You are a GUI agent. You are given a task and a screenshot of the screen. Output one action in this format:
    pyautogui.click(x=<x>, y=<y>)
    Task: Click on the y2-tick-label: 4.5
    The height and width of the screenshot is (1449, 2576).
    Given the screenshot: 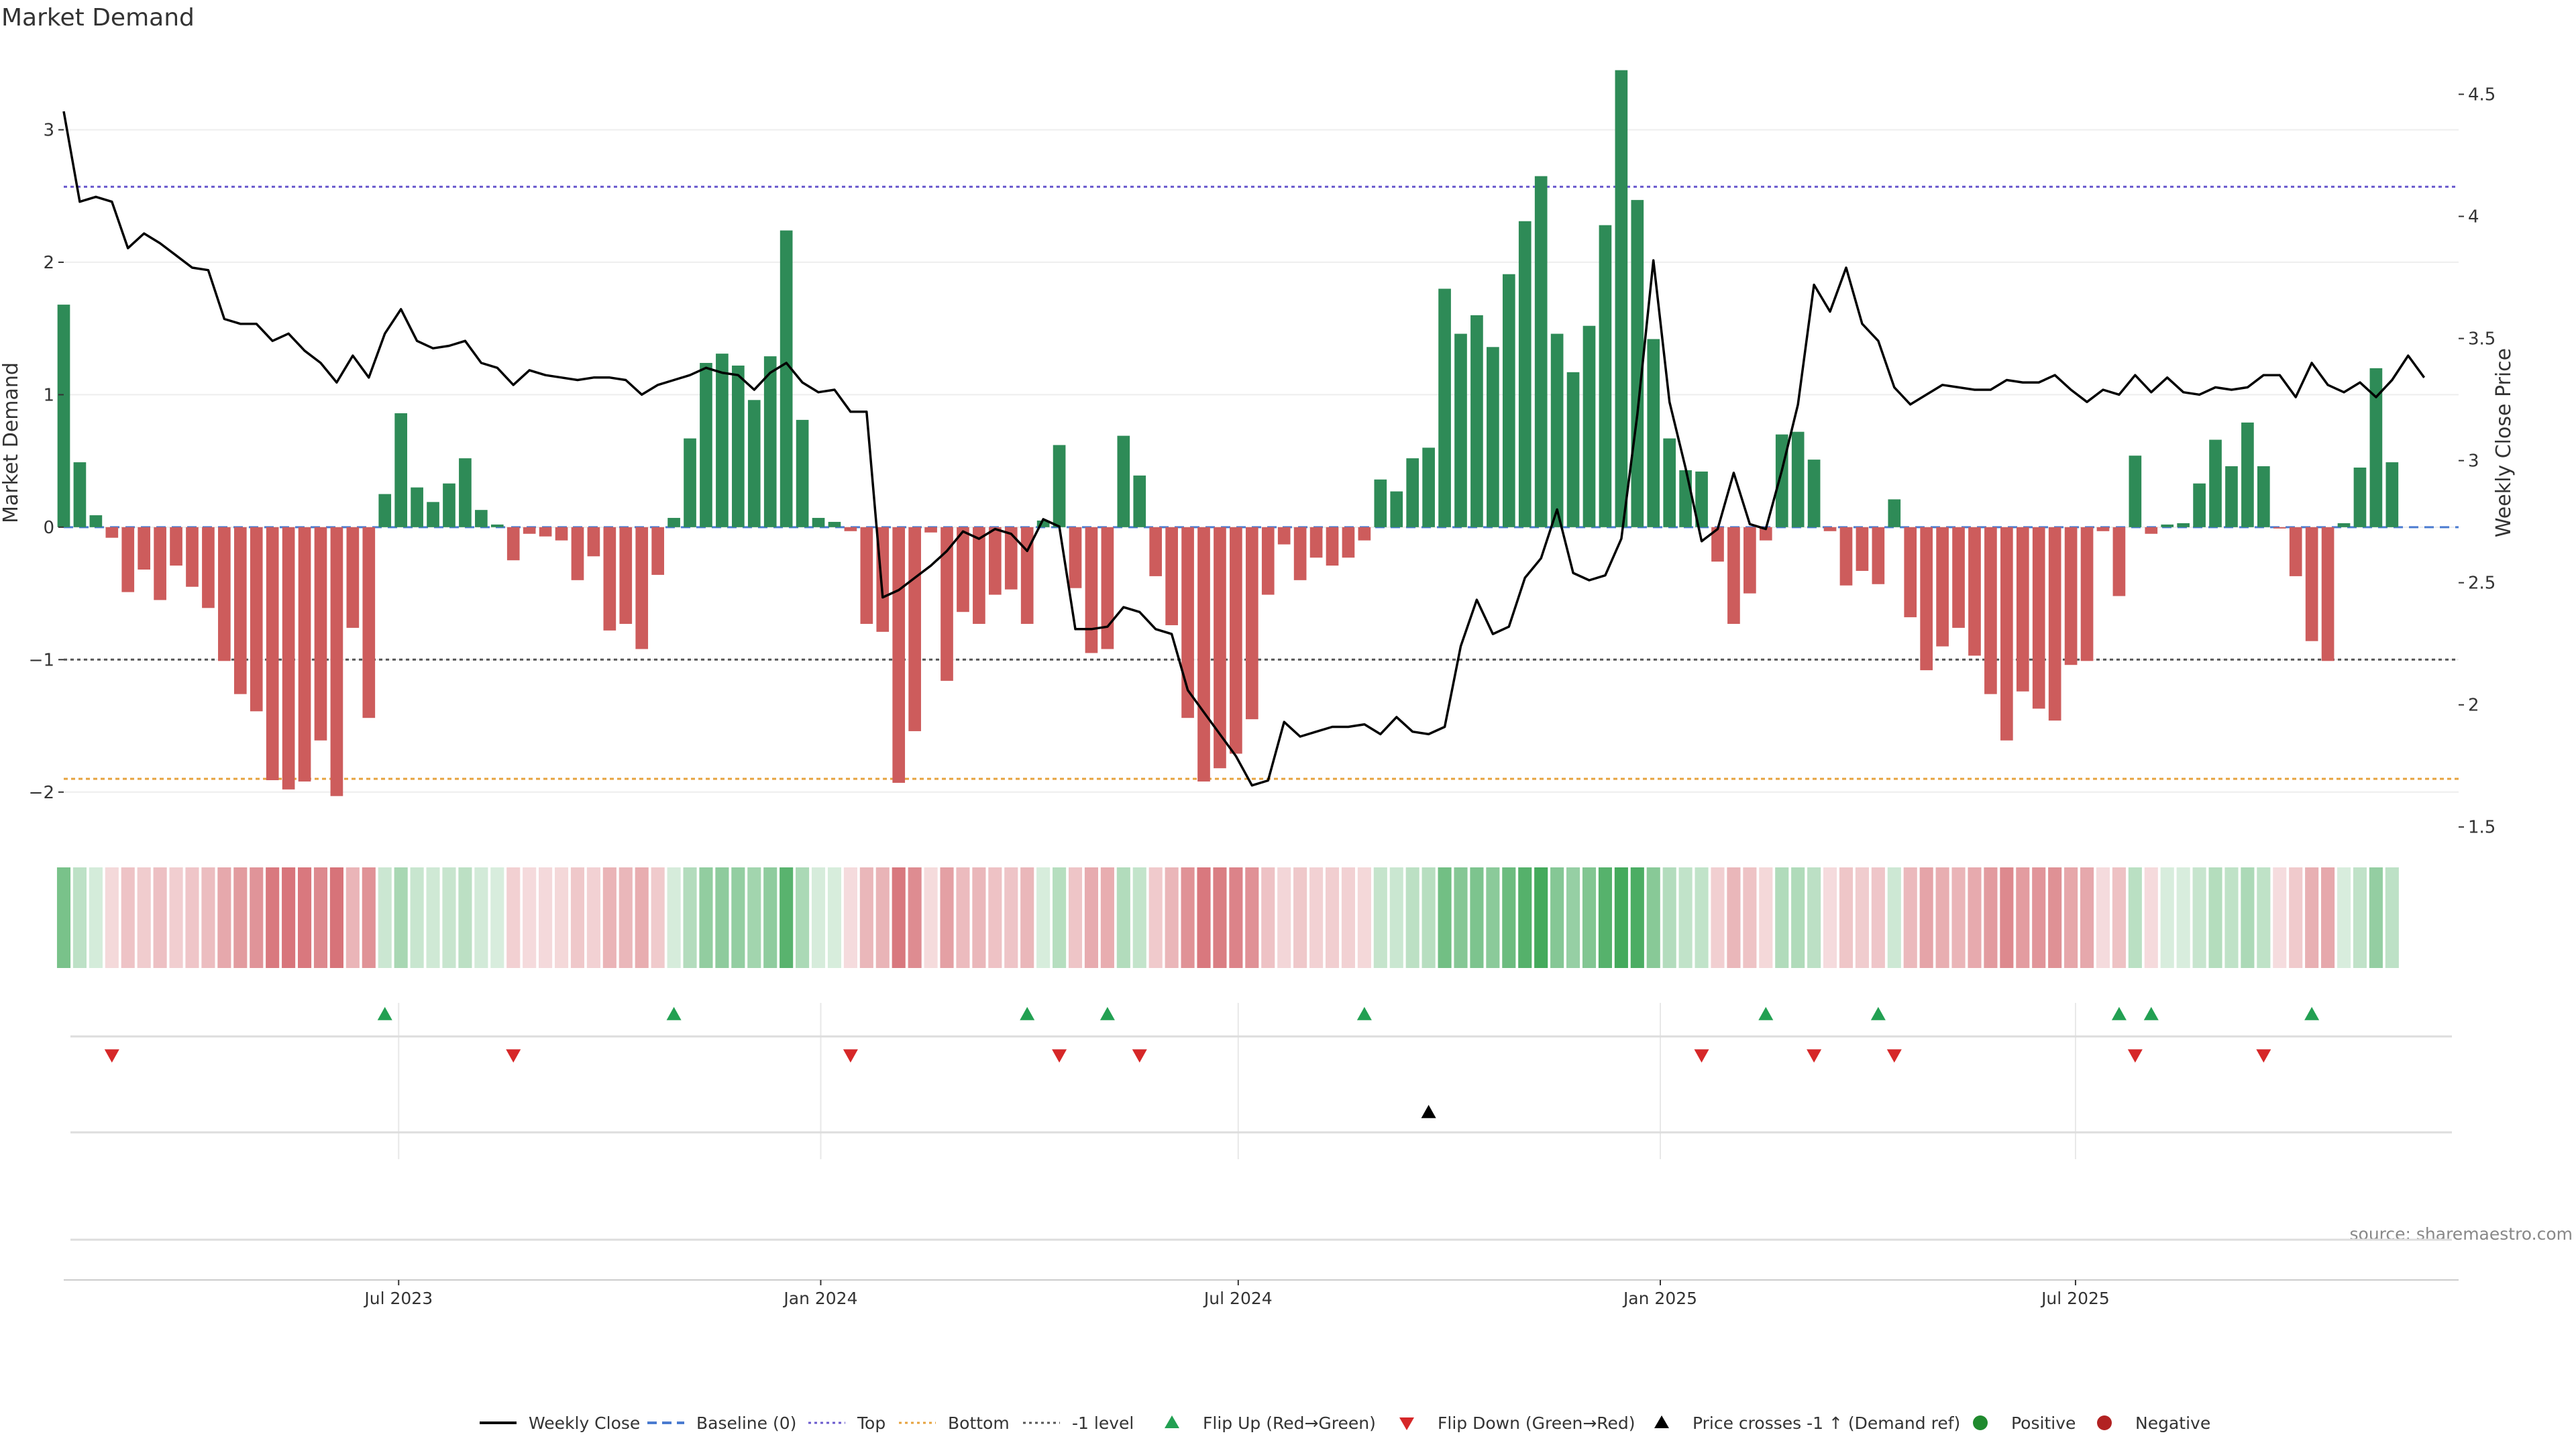 What is the action you would take?
    pyautogui.click(x=2482, y=95)
    